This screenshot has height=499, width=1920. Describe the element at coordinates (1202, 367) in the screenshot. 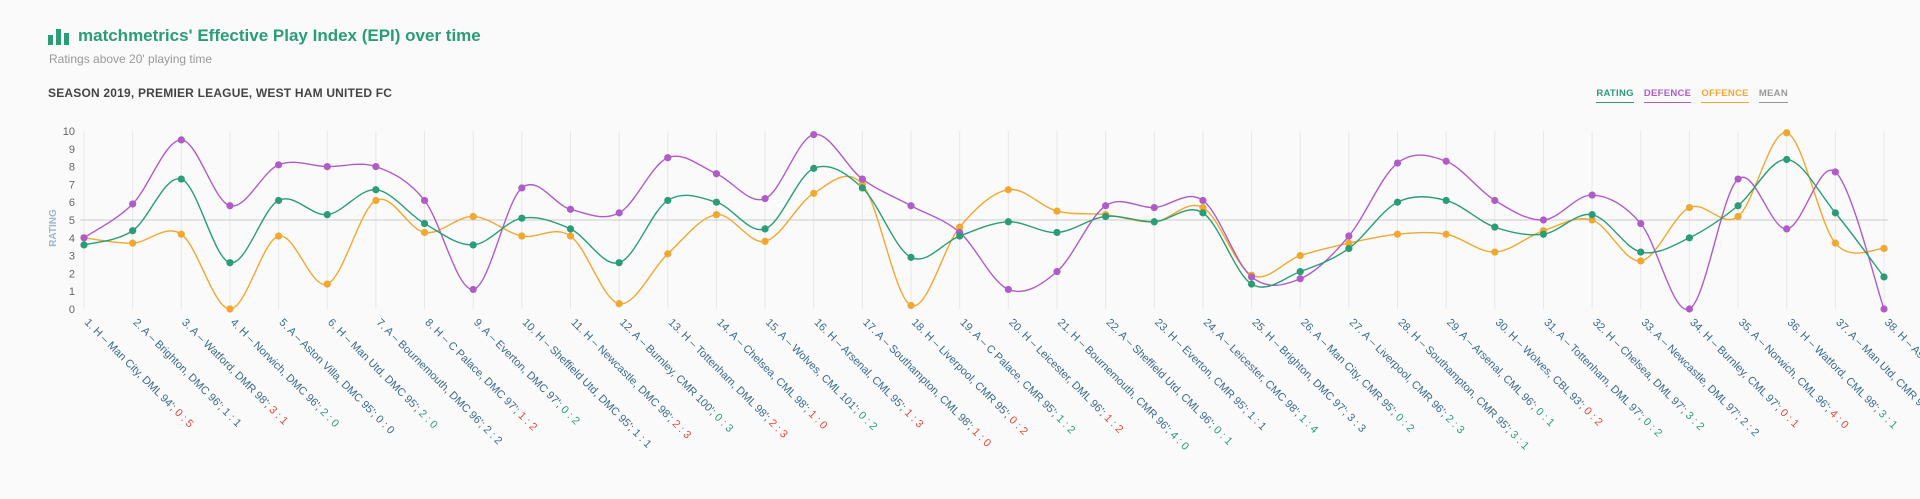

I see `match-label: 23. H – Everton, CMR 95';` at that location.